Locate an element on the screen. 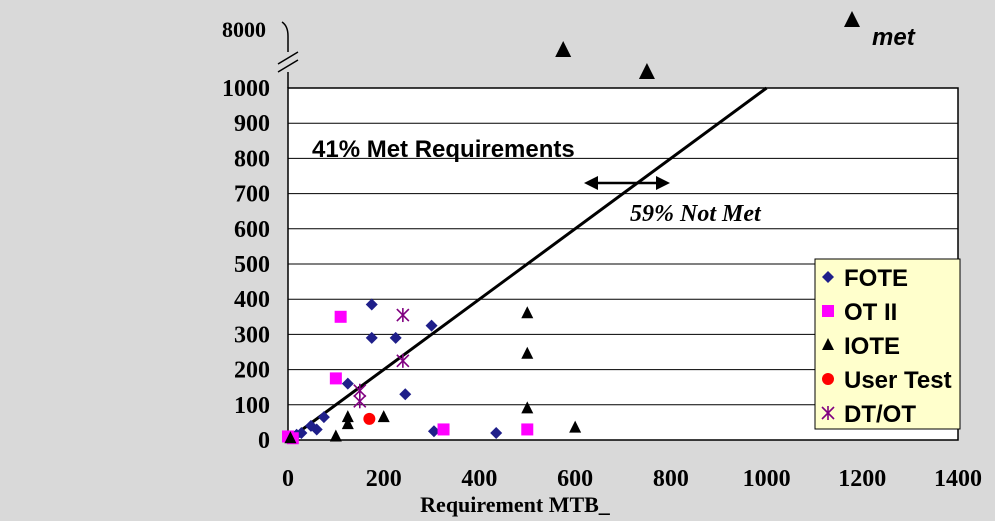  iote-legend-icon is located at coordinates (828, 344).